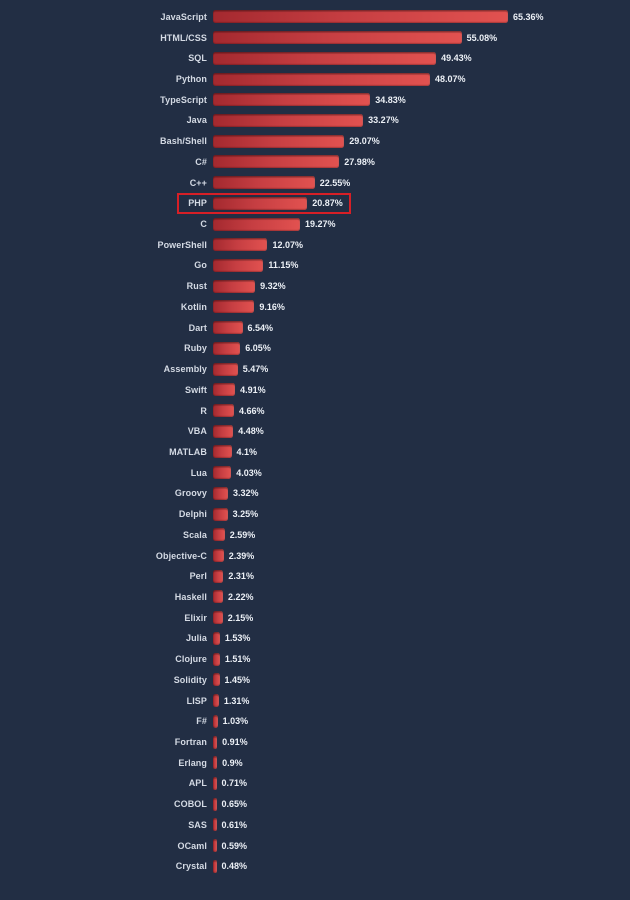 The height and width of the screenshot is (900, 630). Describe the element at coordinates (315, 265) in the screenshot. I see `chart-row: Go 11.15%` at that location.